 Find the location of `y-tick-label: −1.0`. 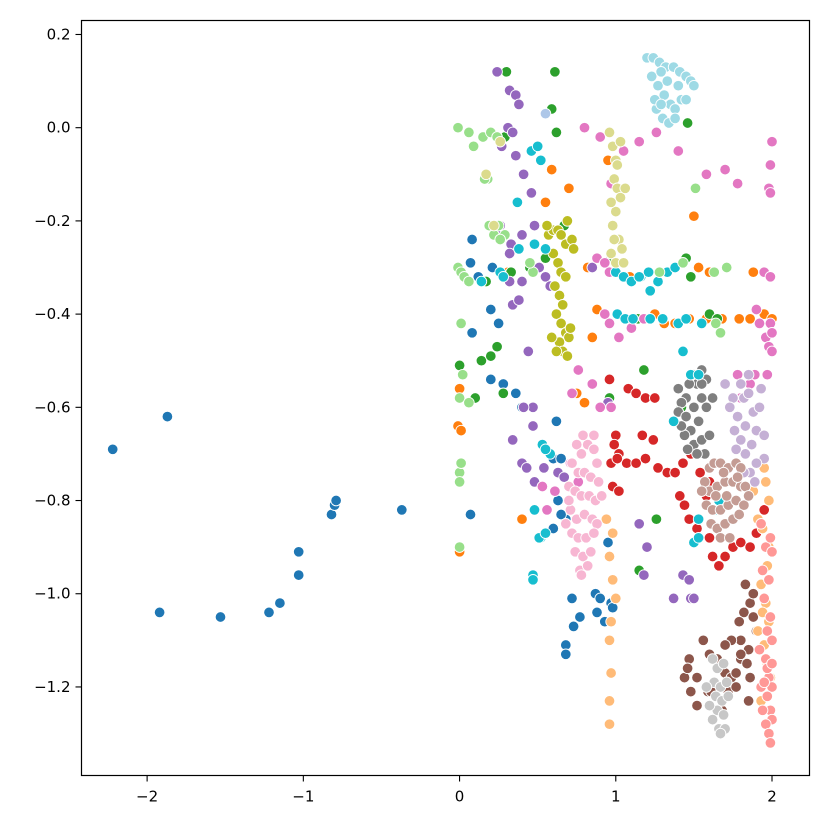

y-tick-label: −1.0 is located at coordinates (52, 594).